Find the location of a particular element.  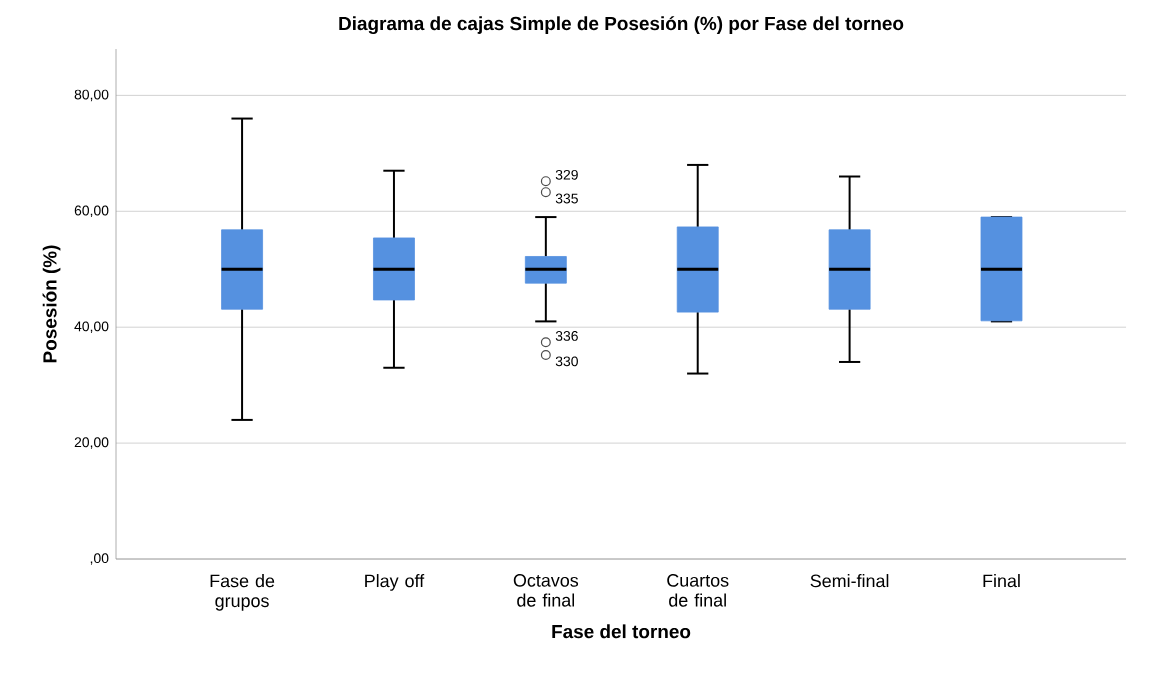

x-tick-label: Final is located at coordinates (1001, 581).